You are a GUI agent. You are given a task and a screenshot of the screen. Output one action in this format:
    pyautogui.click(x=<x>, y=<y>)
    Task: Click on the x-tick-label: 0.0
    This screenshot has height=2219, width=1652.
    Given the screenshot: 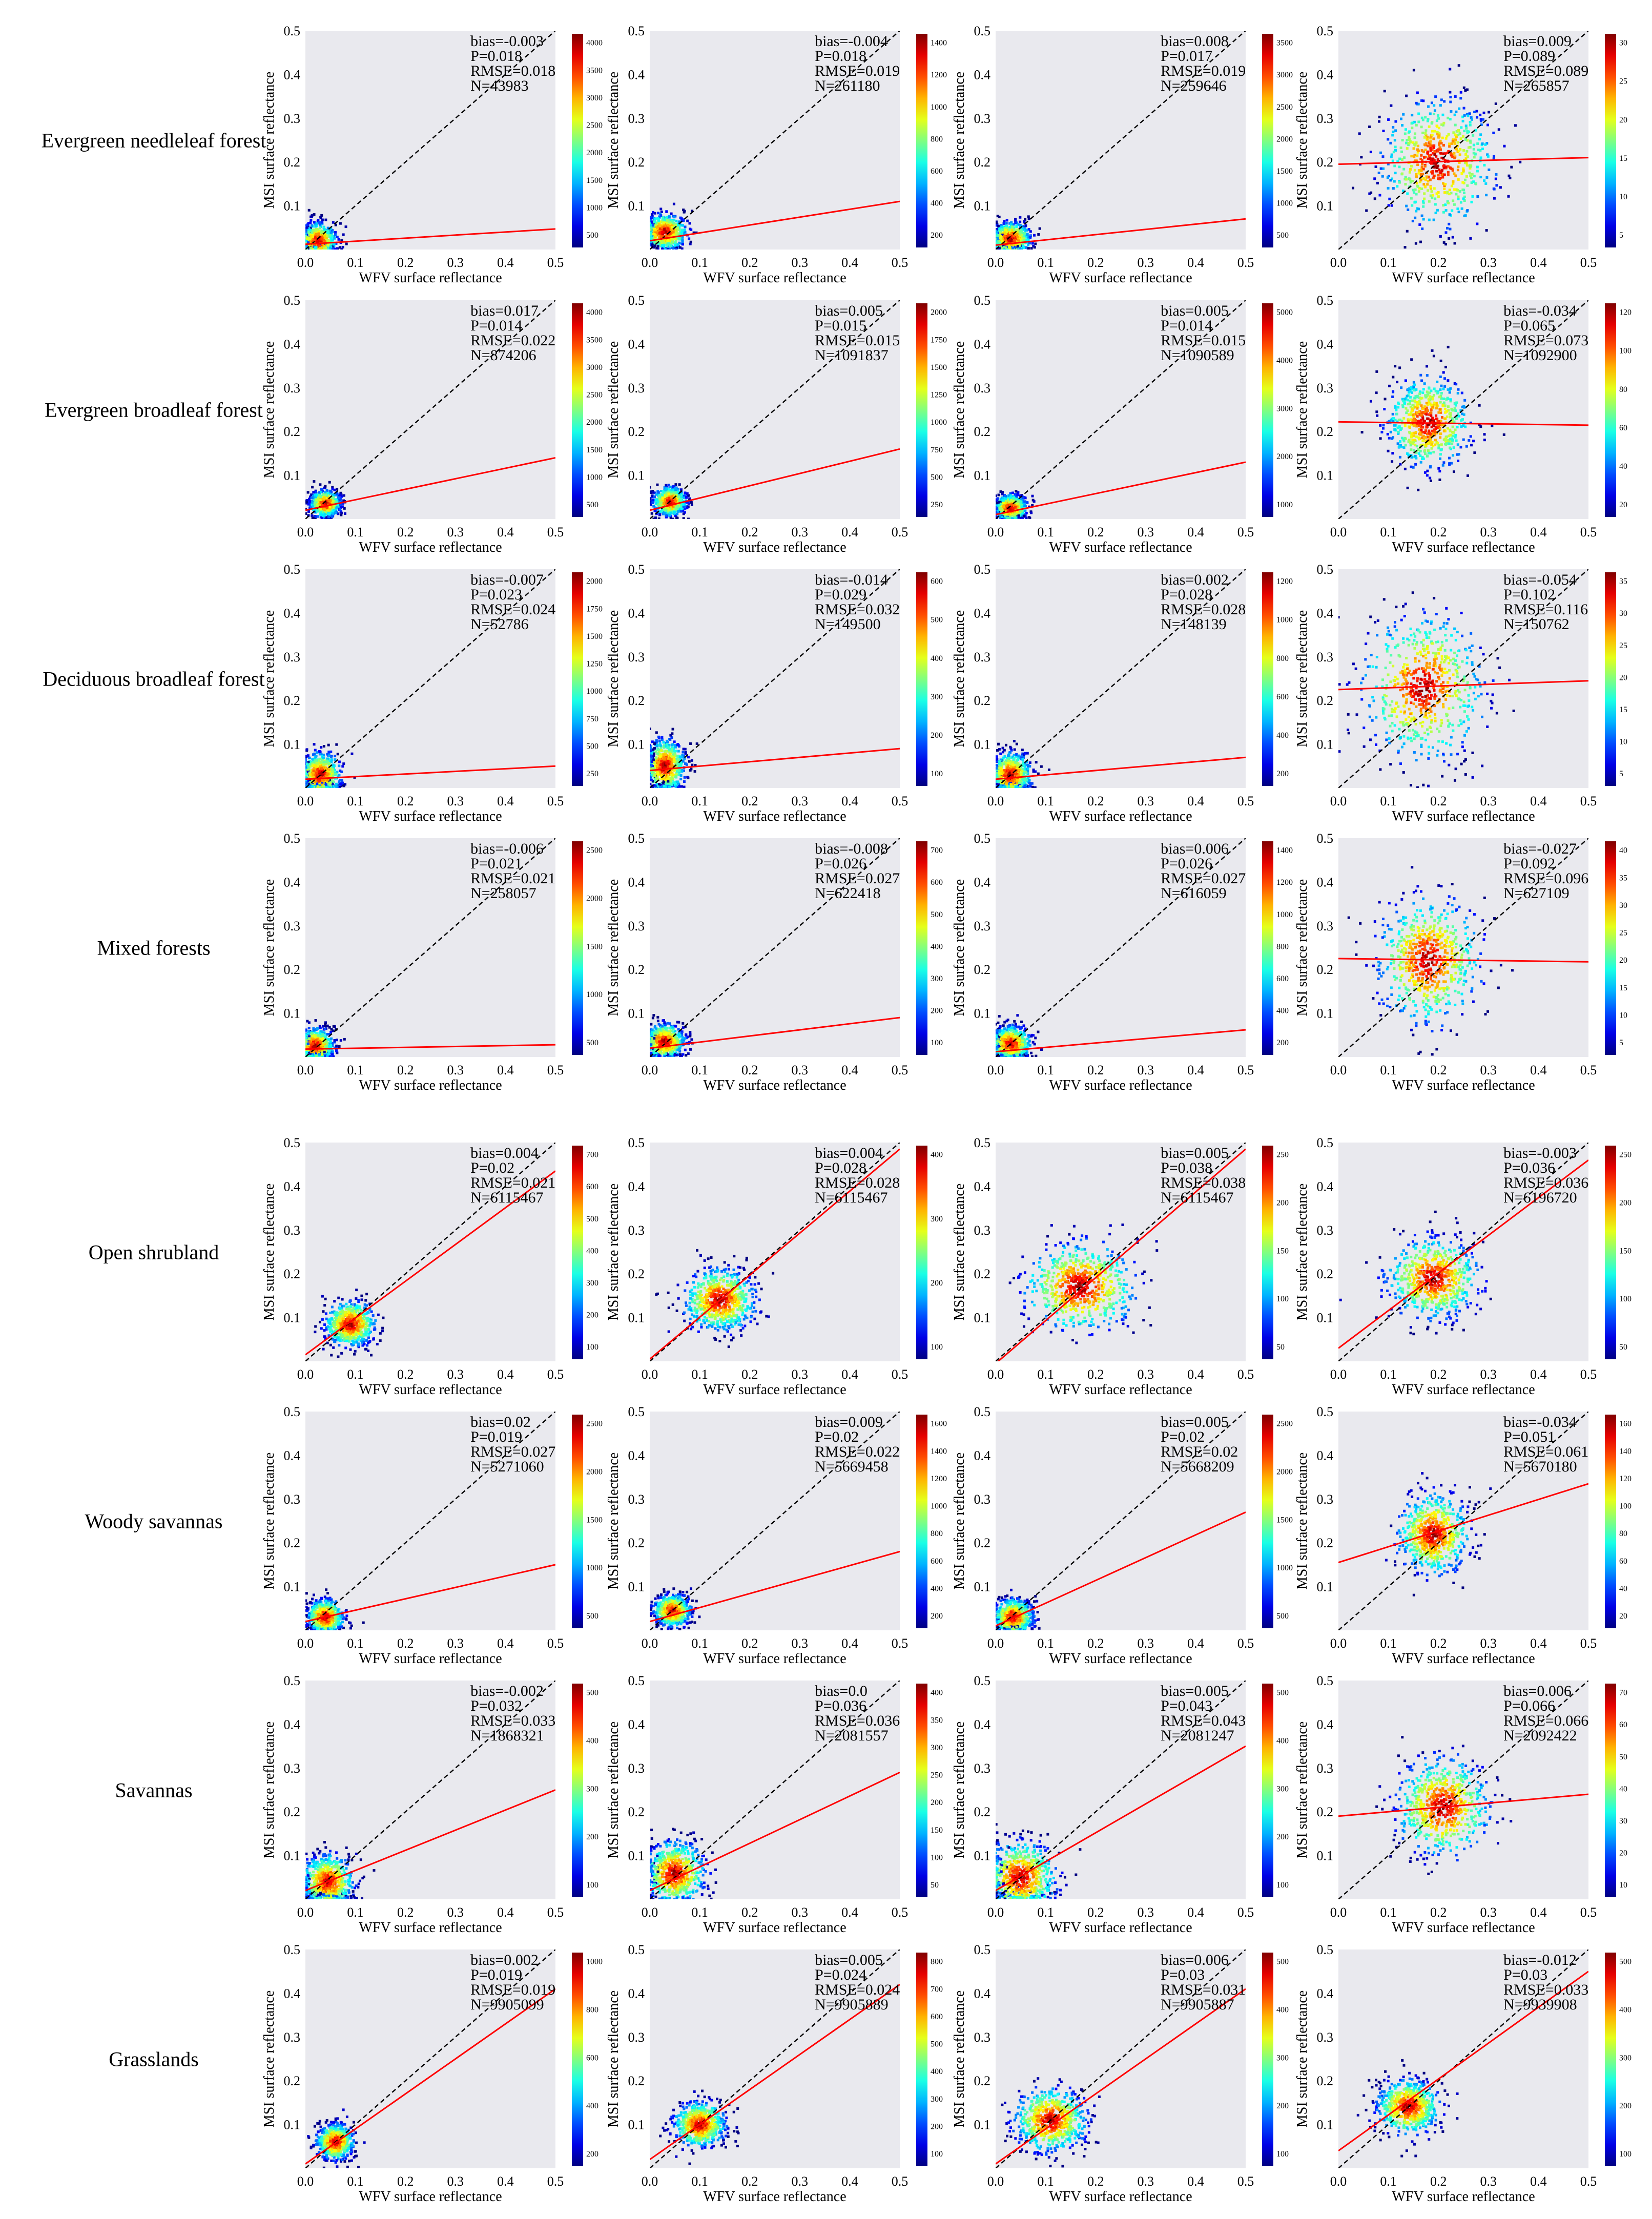 What is the action you would take?
    pyautogui.click(x=995, y=532)
    